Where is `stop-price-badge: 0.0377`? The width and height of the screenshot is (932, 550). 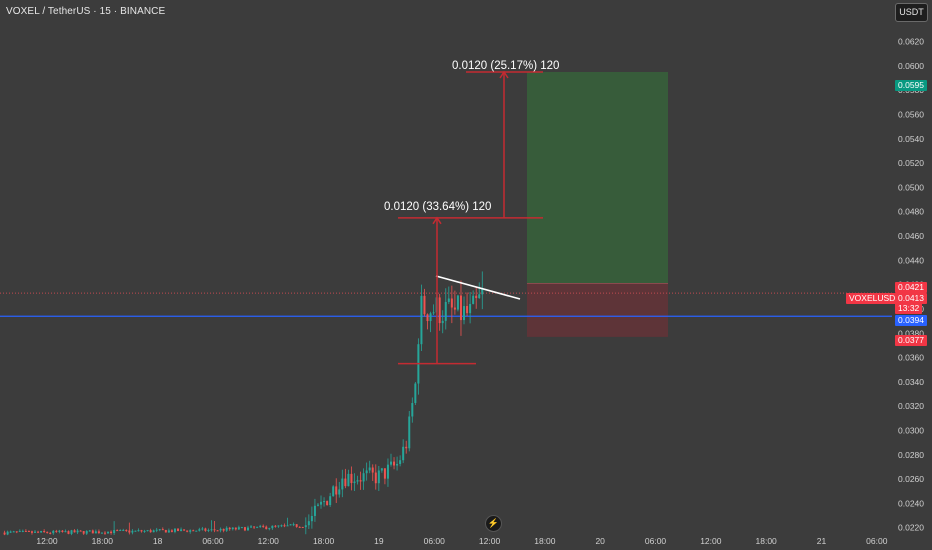 stop-price-badge: 0.0377 is located at coordinates (911, 340).